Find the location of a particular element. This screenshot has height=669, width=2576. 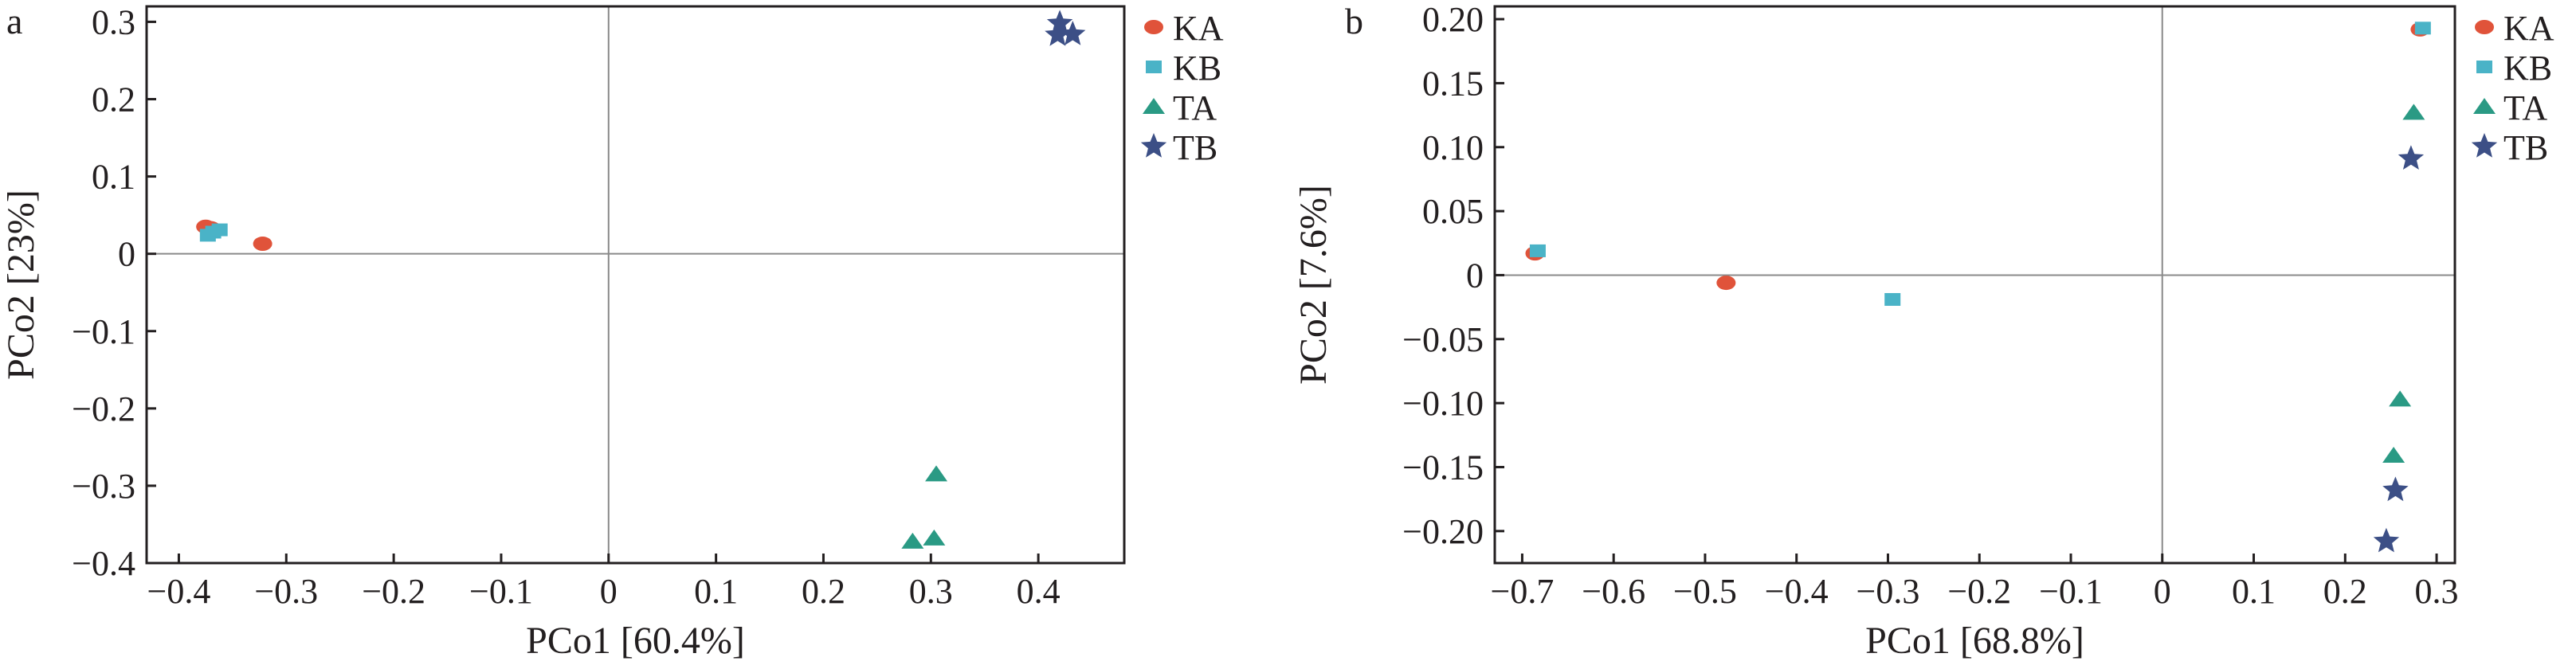

y-tick-label: −0.1 is located at coordinates (104, 331).